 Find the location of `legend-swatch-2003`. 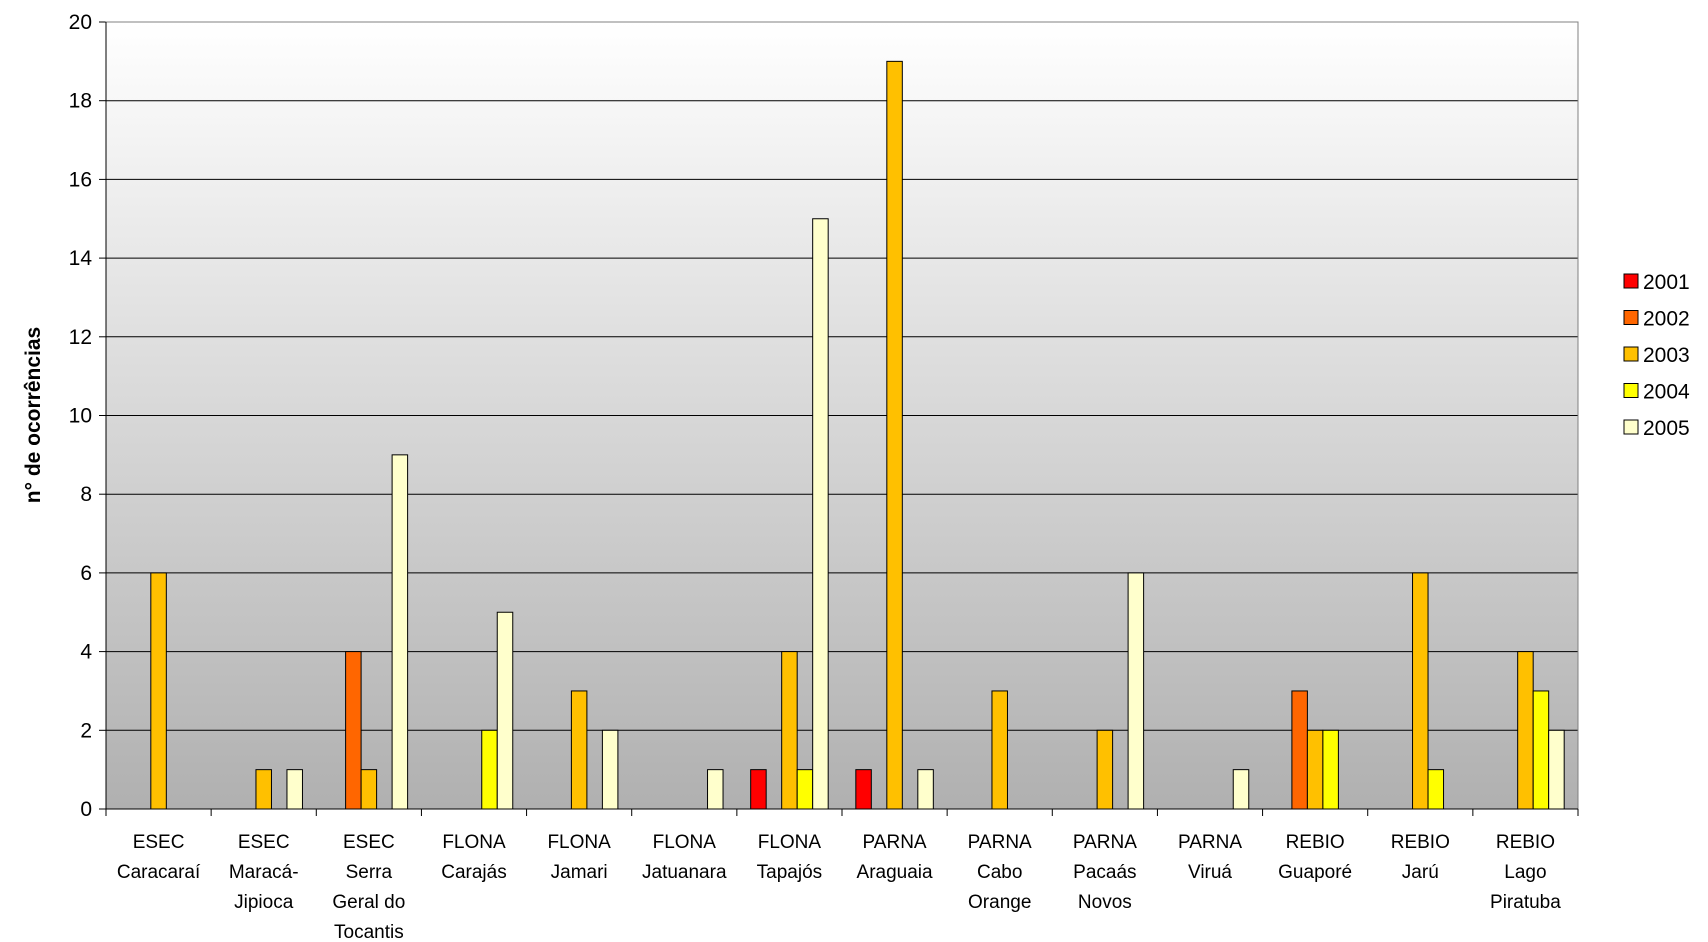

legend-swatch-2003 is located at coordinates (1631, 354).